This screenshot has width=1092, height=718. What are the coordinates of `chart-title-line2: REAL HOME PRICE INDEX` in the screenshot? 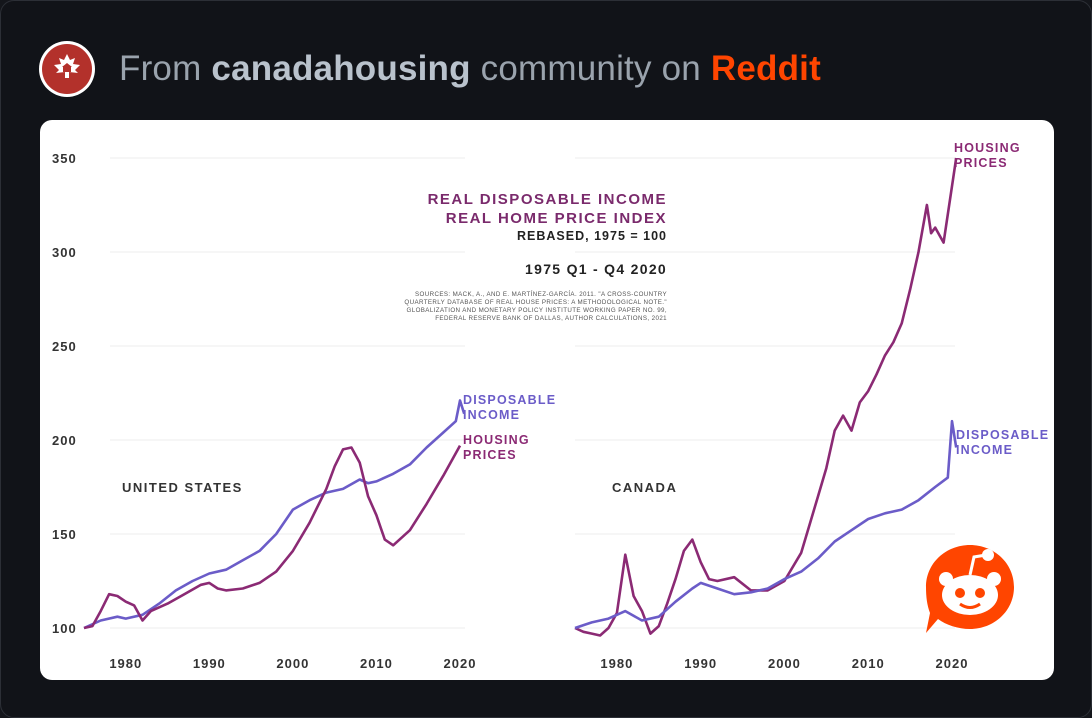 It's located at (556, 218).